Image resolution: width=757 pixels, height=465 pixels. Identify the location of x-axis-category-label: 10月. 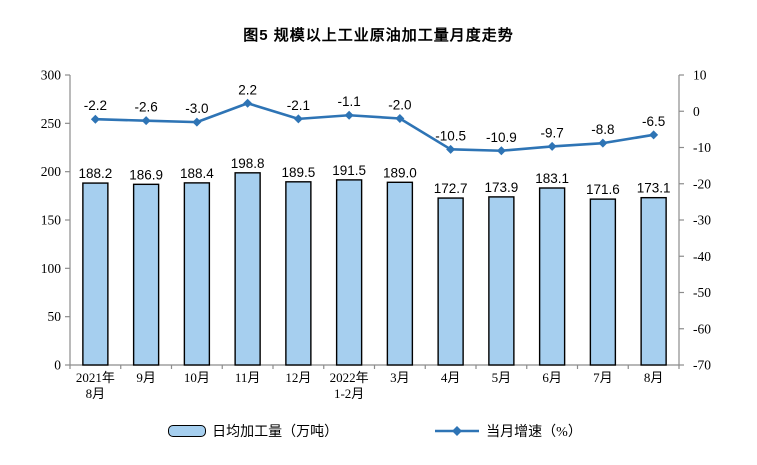
(197, 377).